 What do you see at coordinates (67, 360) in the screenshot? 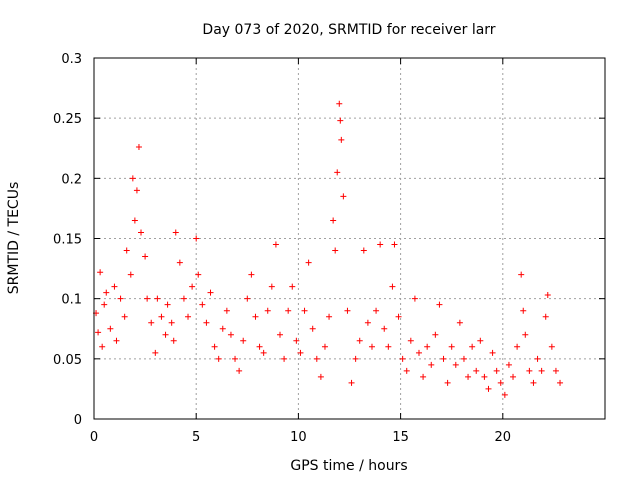
I see `y-tick-label: 0.05` at bounding box center [67, 360].